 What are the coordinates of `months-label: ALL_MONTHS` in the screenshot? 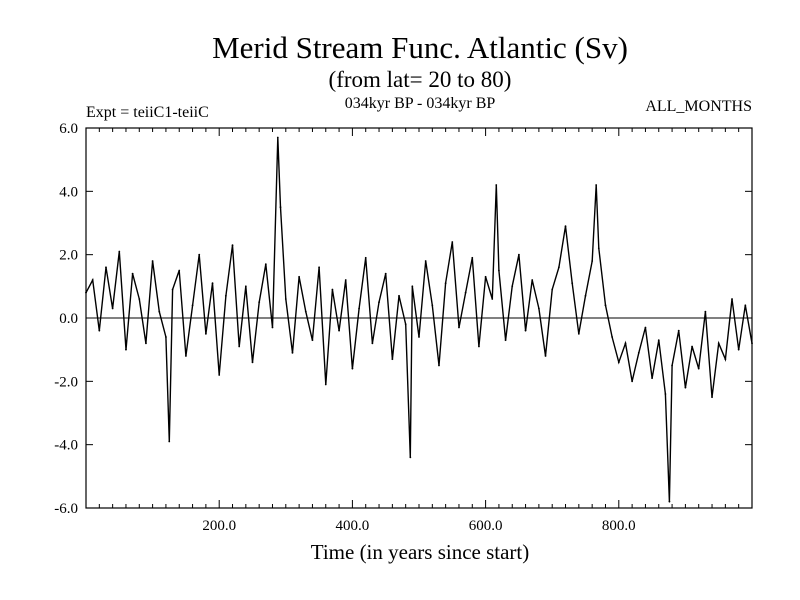 It's located at (698, 106).